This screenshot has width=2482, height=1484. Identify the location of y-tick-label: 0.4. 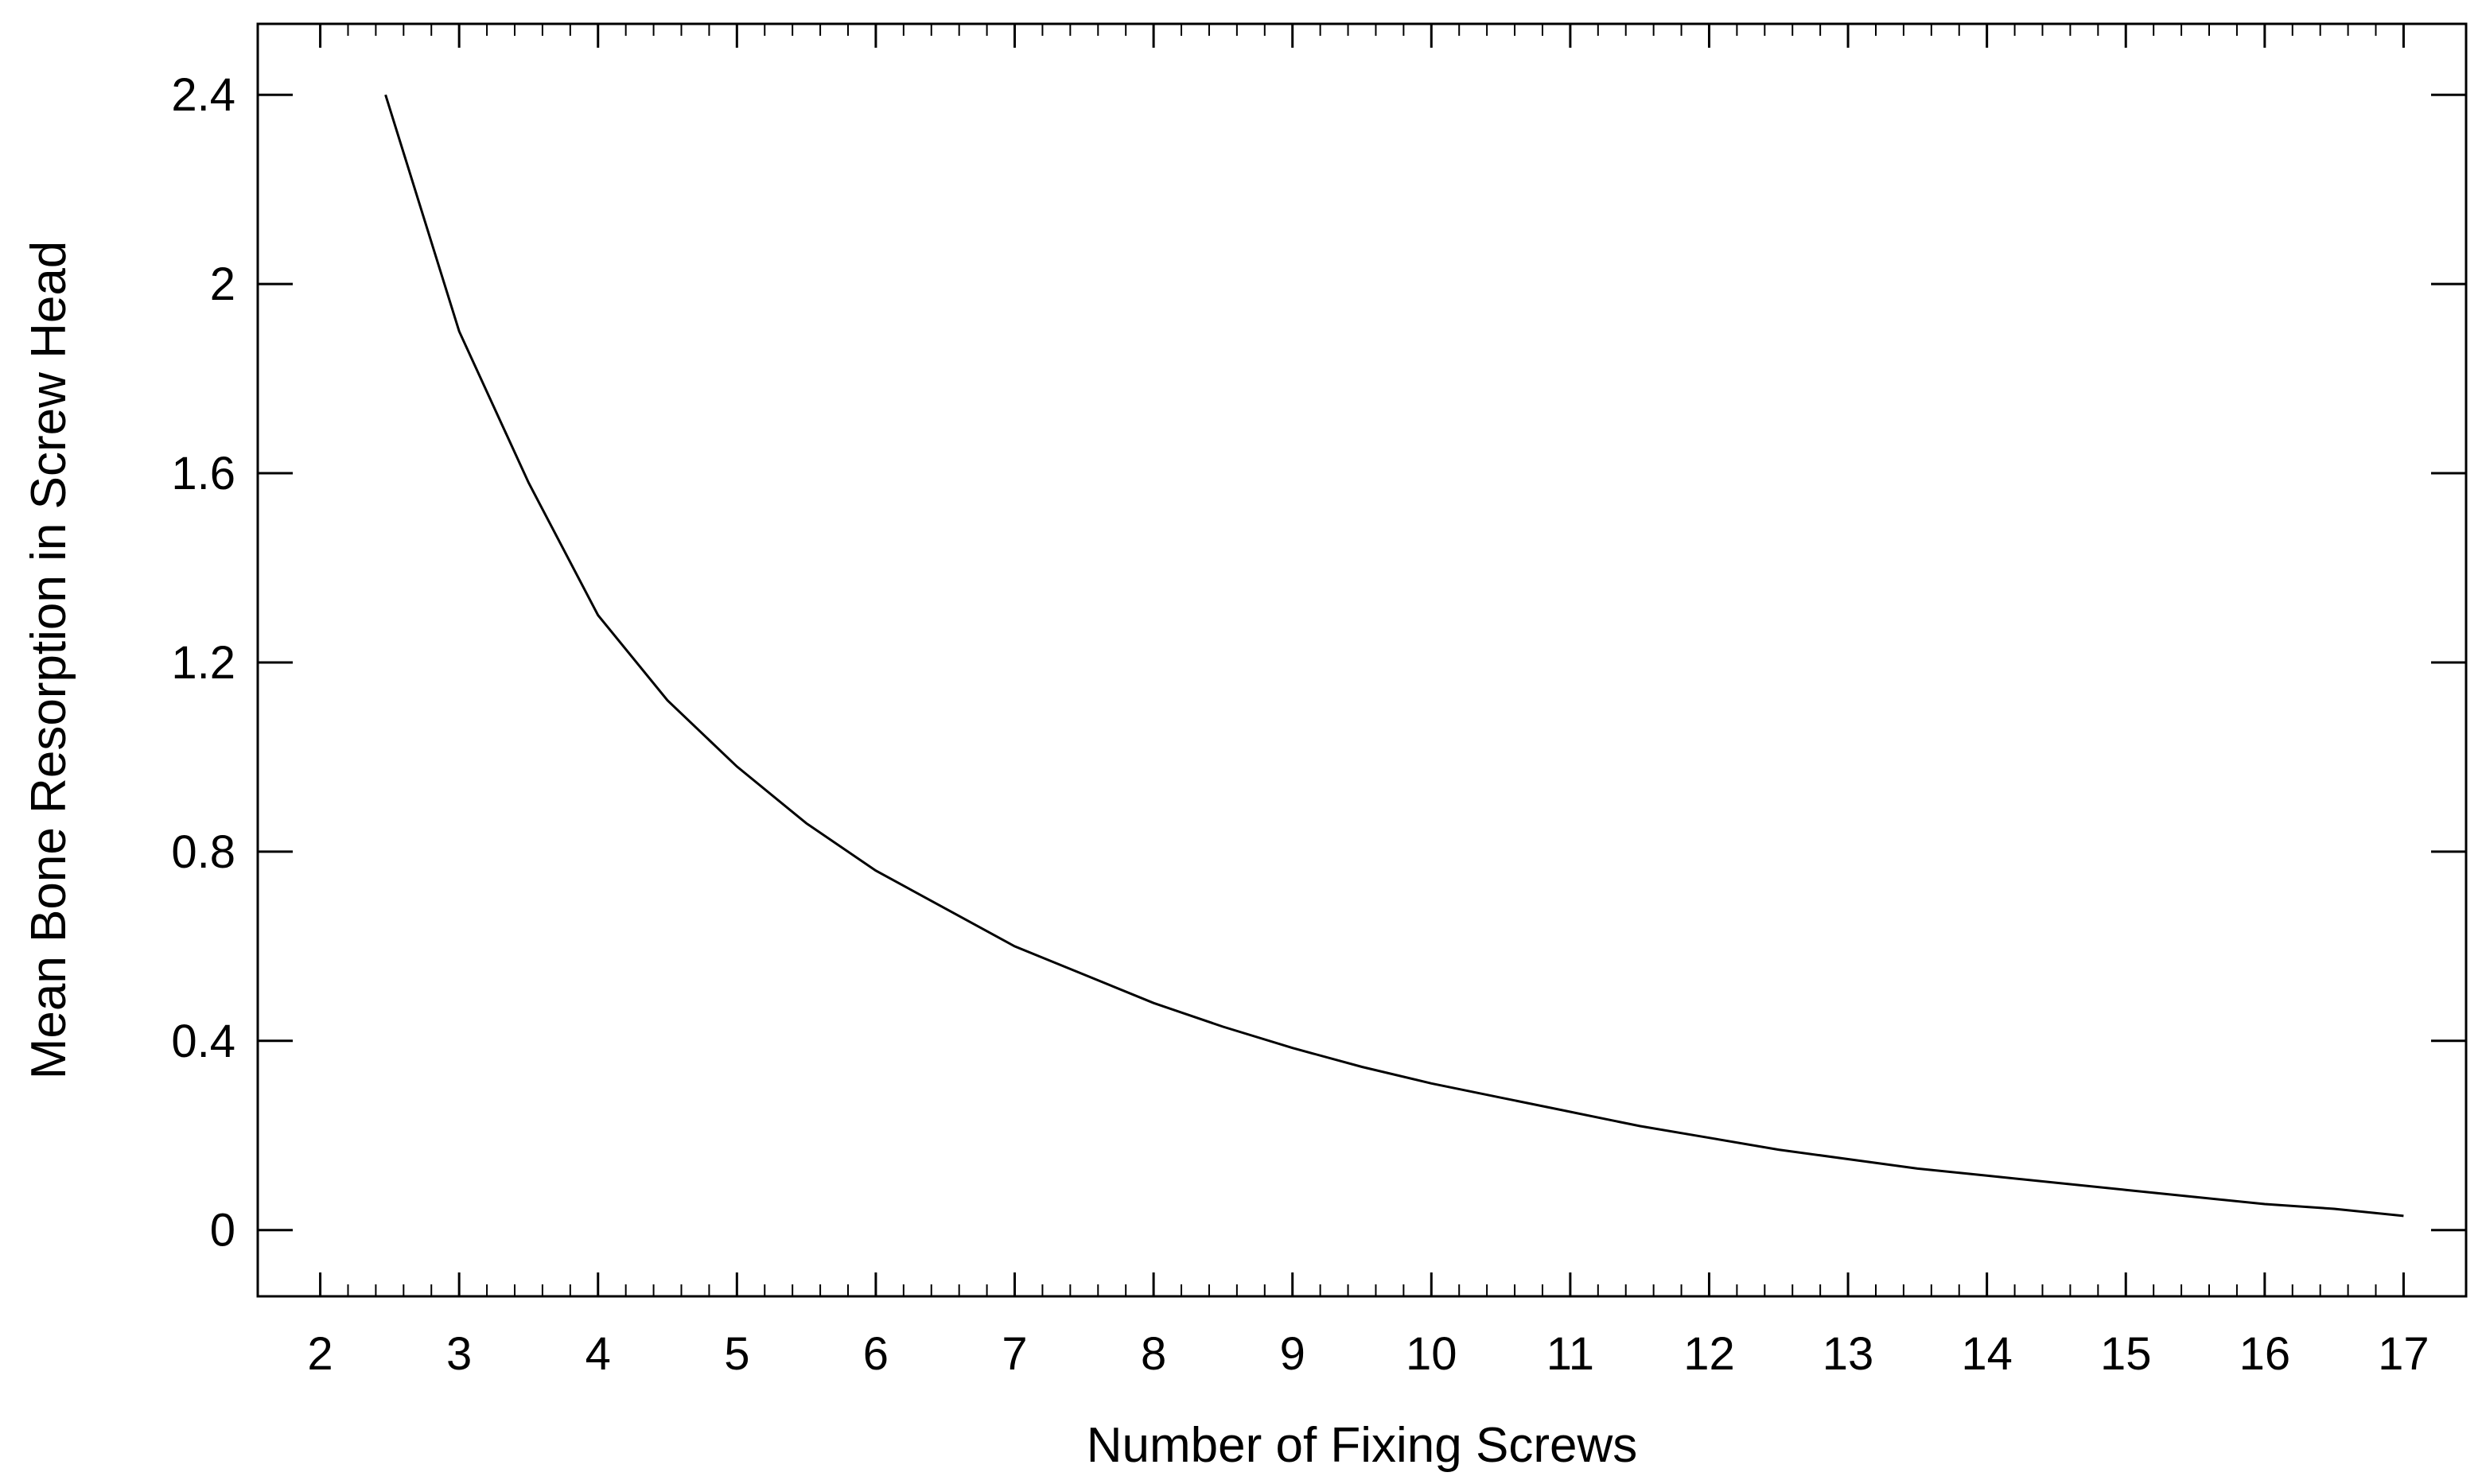
(203, 1041).